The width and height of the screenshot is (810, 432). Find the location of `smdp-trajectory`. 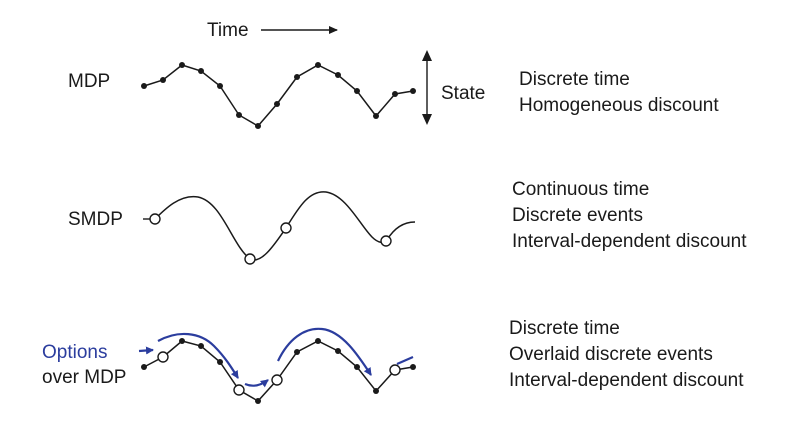

smdp-trajectory is located at coordinates (279, 228).